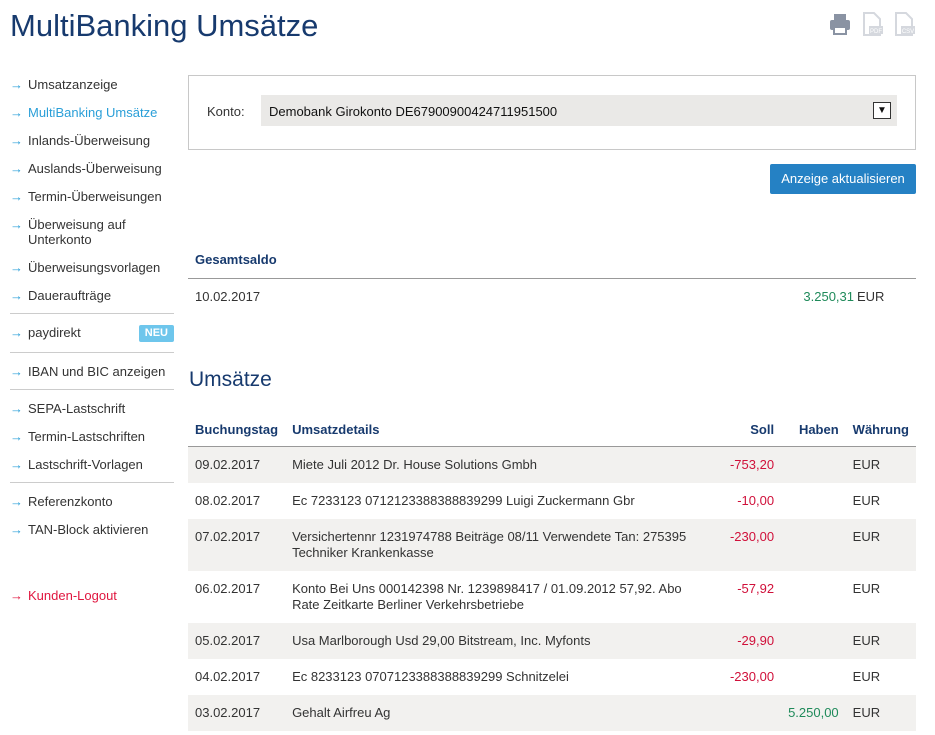 This screenshot has height=735, width=935. What do you see at coordinates (840, 24) in the screenshot?
I see `print-icon` at bounding box center [840, 24].